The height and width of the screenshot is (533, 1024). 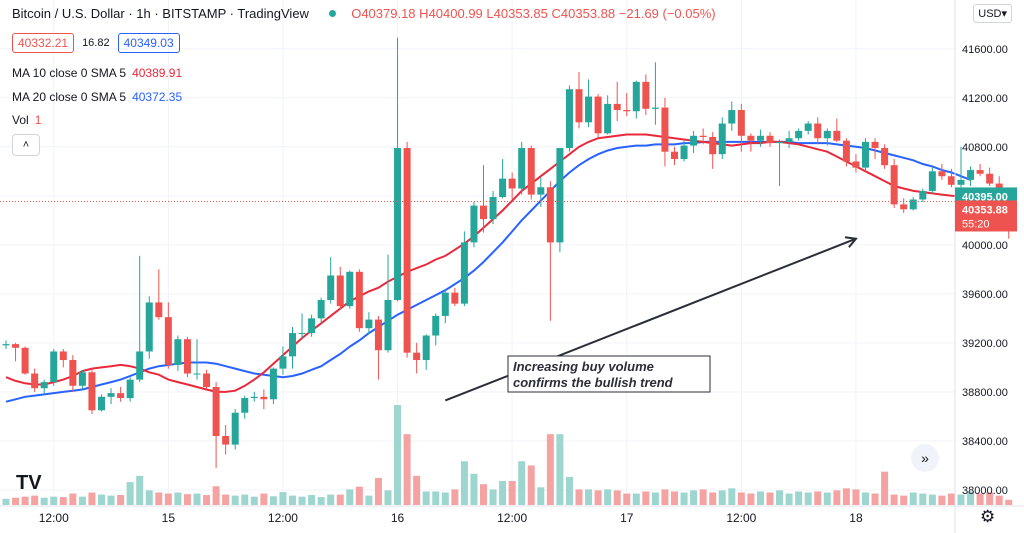 I want to click on y-tick-label: 40800.00, so click(x=985, y=148).